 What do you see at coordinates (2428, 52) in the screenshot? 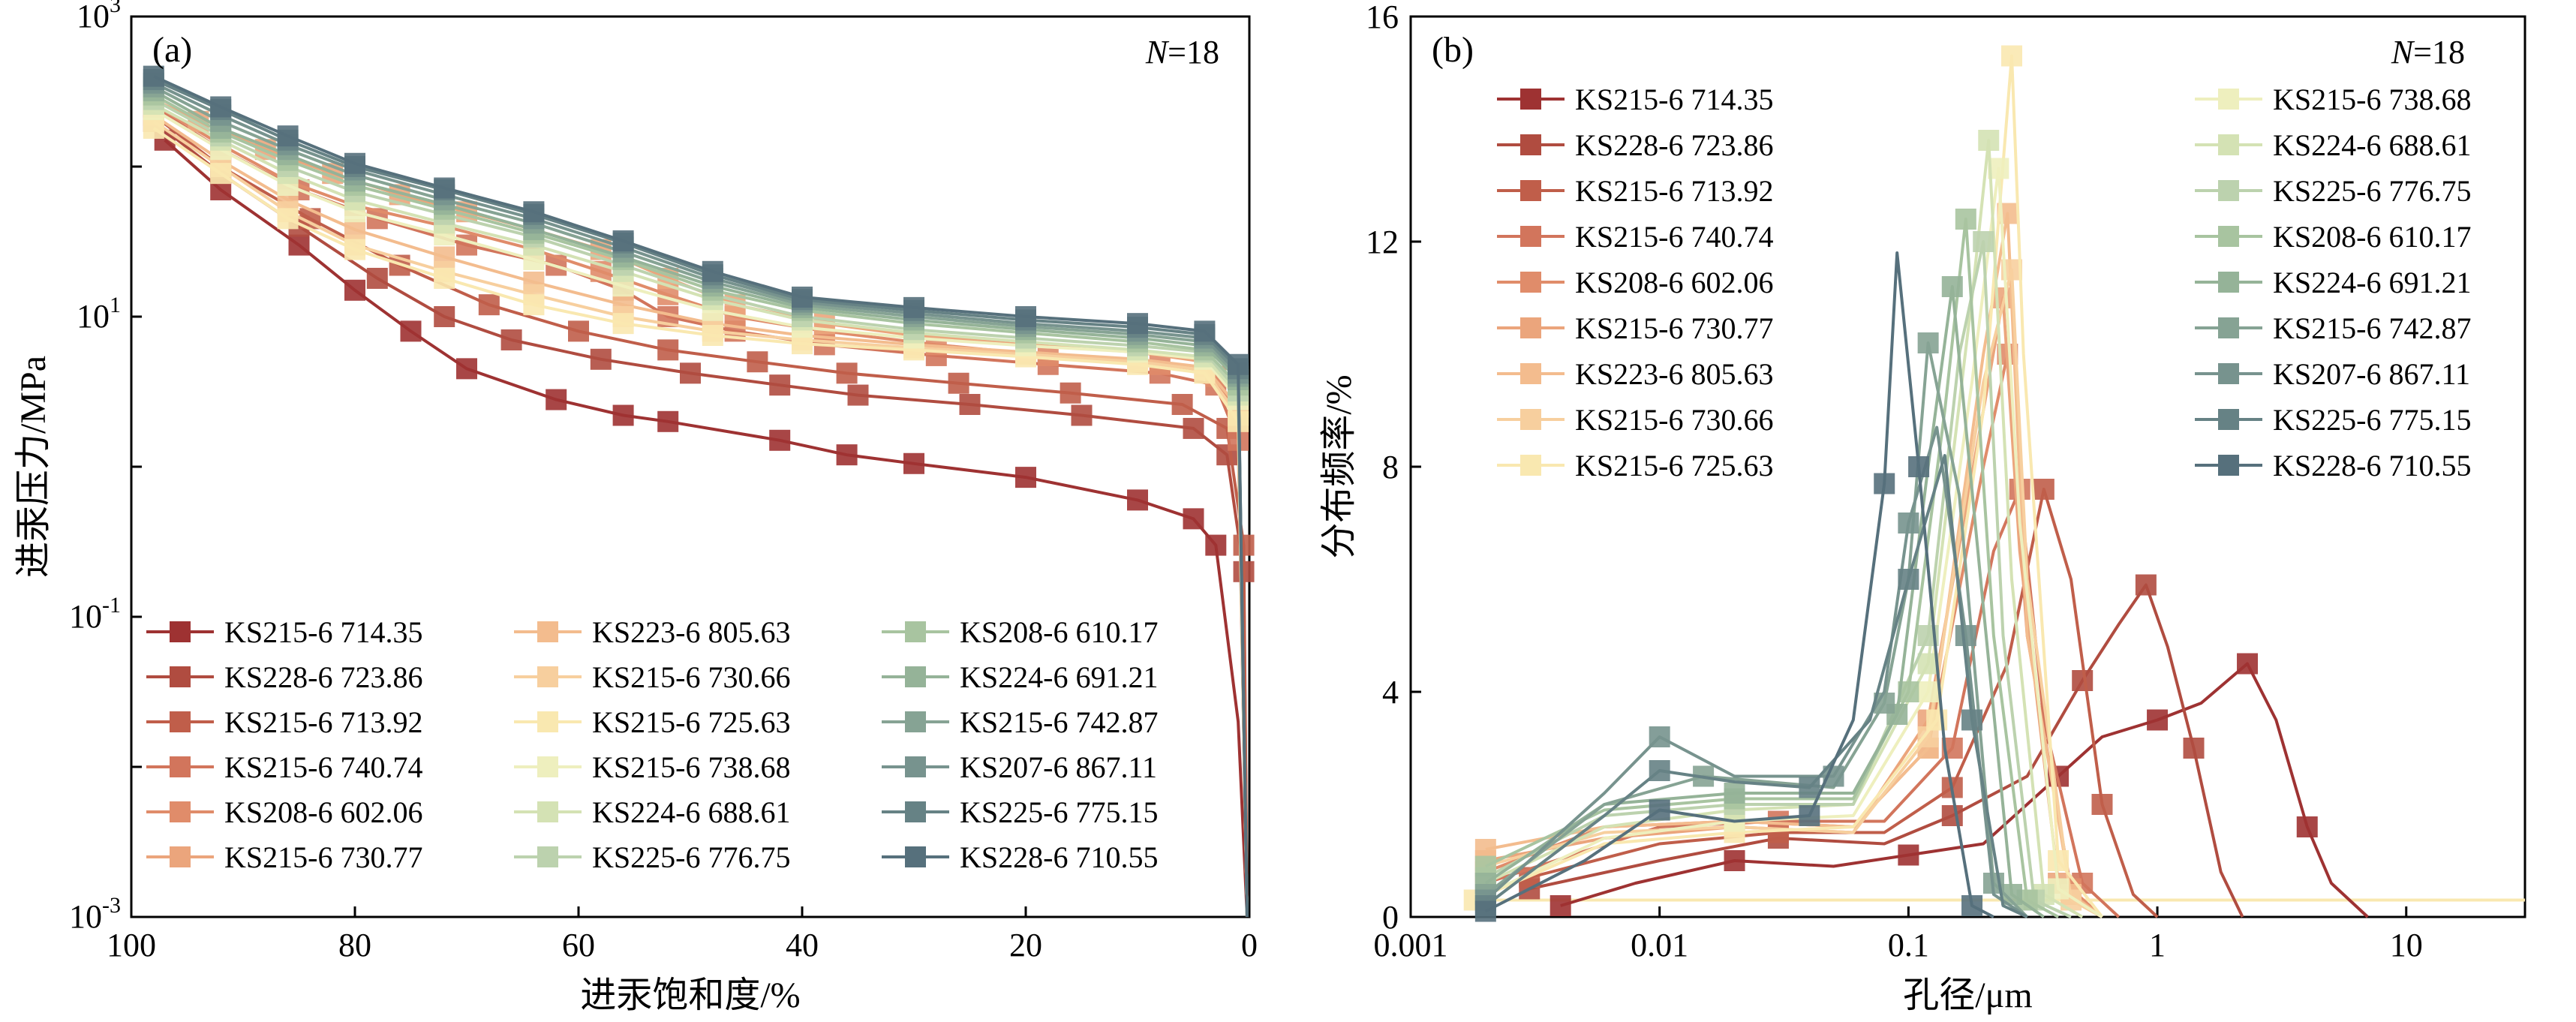
I see `annotation-n: N=18` at bounding box center [2428, 52].